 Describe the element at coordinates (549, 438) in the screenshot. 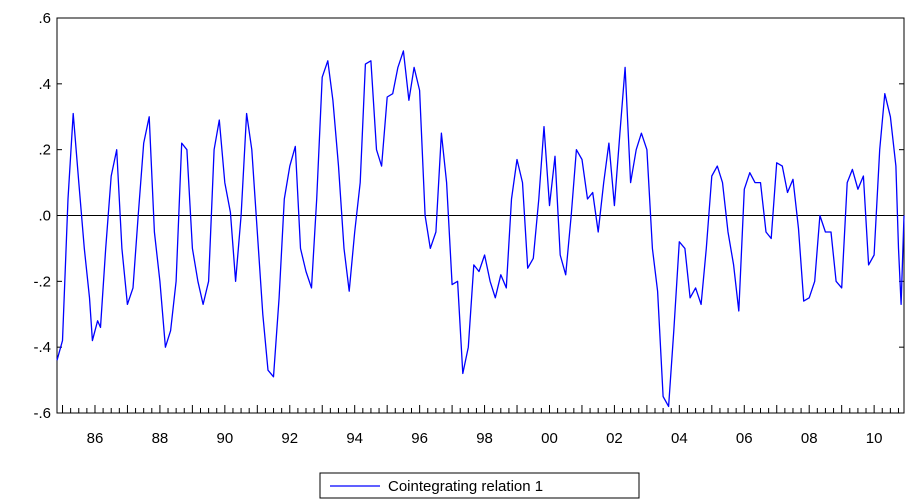

I see `x-tick-label: 00` at that location.